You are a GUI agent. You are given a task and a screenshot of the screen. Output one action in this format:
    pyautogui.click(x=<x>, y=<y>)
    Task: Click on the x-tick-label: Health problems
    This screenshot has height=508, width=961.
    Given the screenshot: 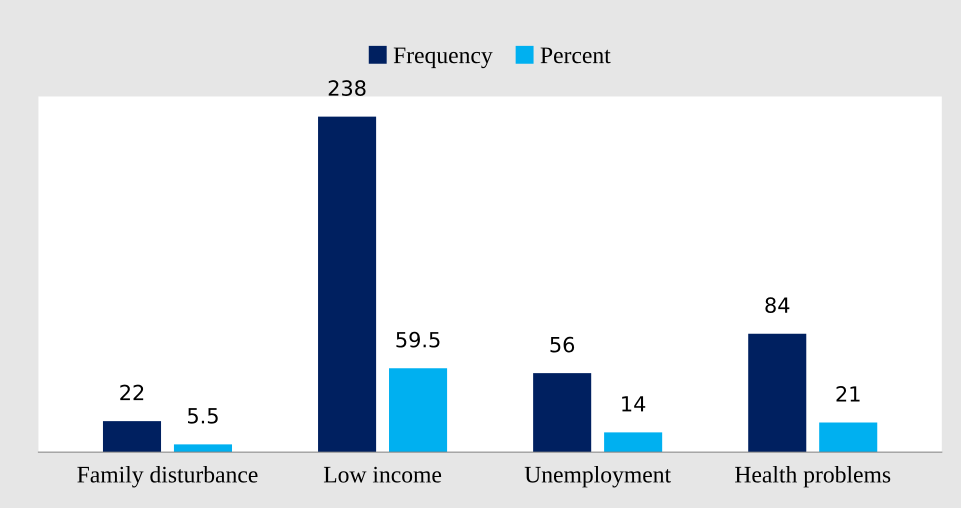 What is the action you would take?
    pyautogui.click(x=812, y=477)
    